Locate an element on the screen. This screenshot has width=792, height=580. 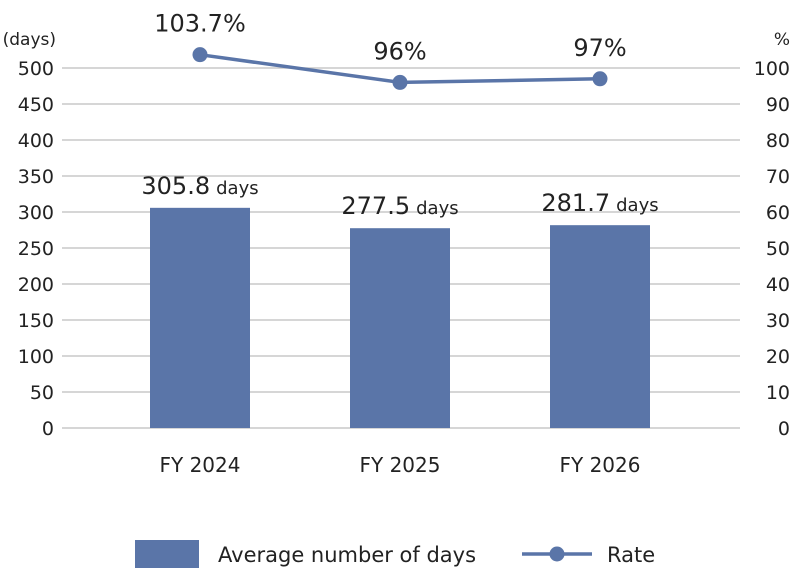
legend: Average number of days Rate is located at coordinates (395, 554).